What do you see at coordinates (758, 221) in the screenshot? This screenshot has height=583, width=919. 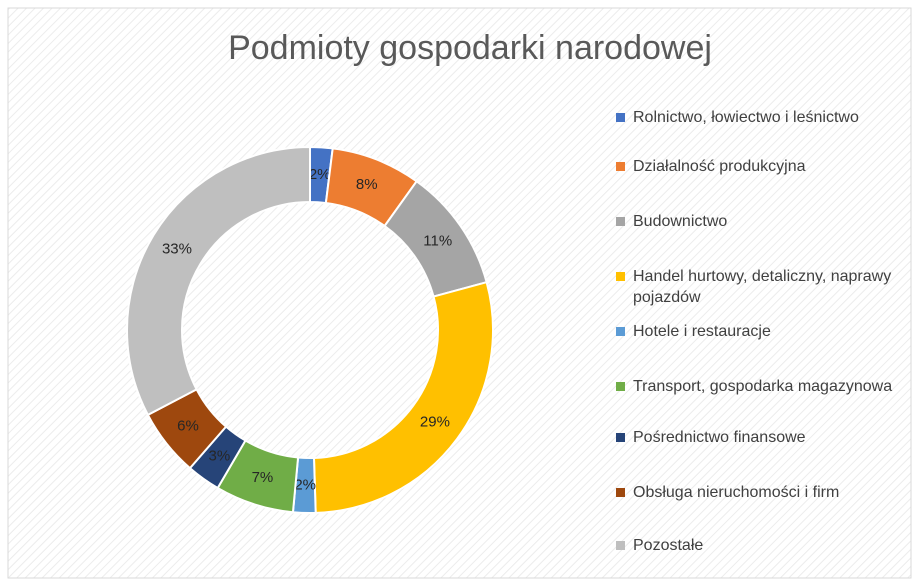 I see `legend-entry: Budownictwo` at bounding box center [758, 221].